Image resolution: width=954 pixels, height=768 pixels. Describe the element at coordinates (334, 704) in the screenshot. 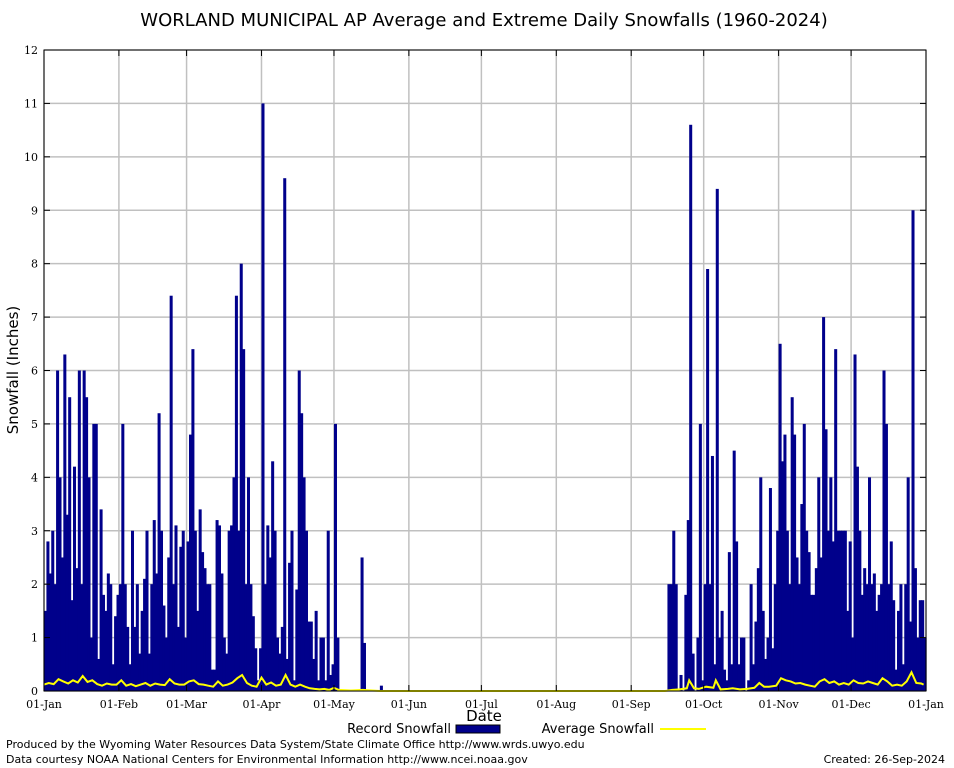

I see `x-tick-label: 01-May` at that location.